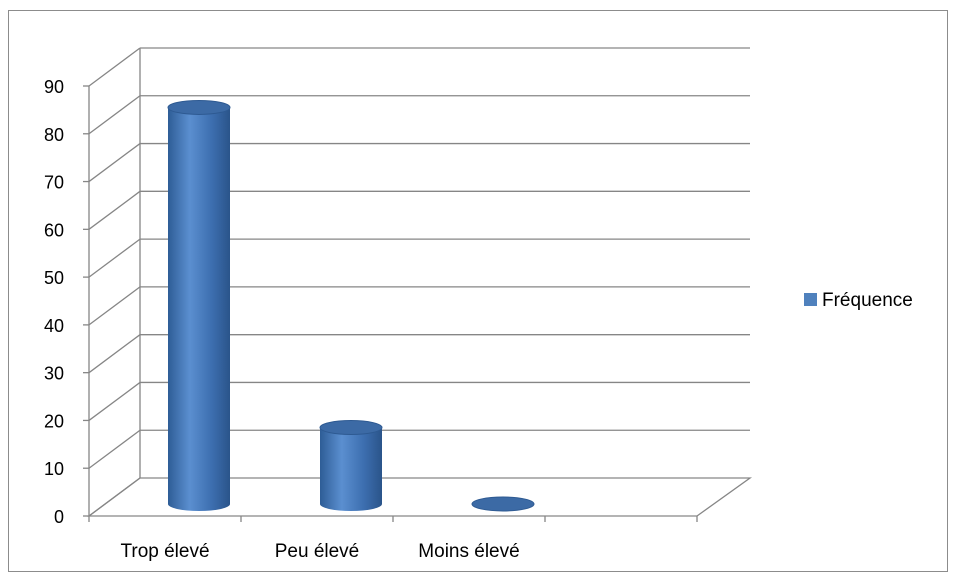  Describe the element at coordinates (317, 551) in the screenshot. I see `x-category-label: Peu élevé` at that location.